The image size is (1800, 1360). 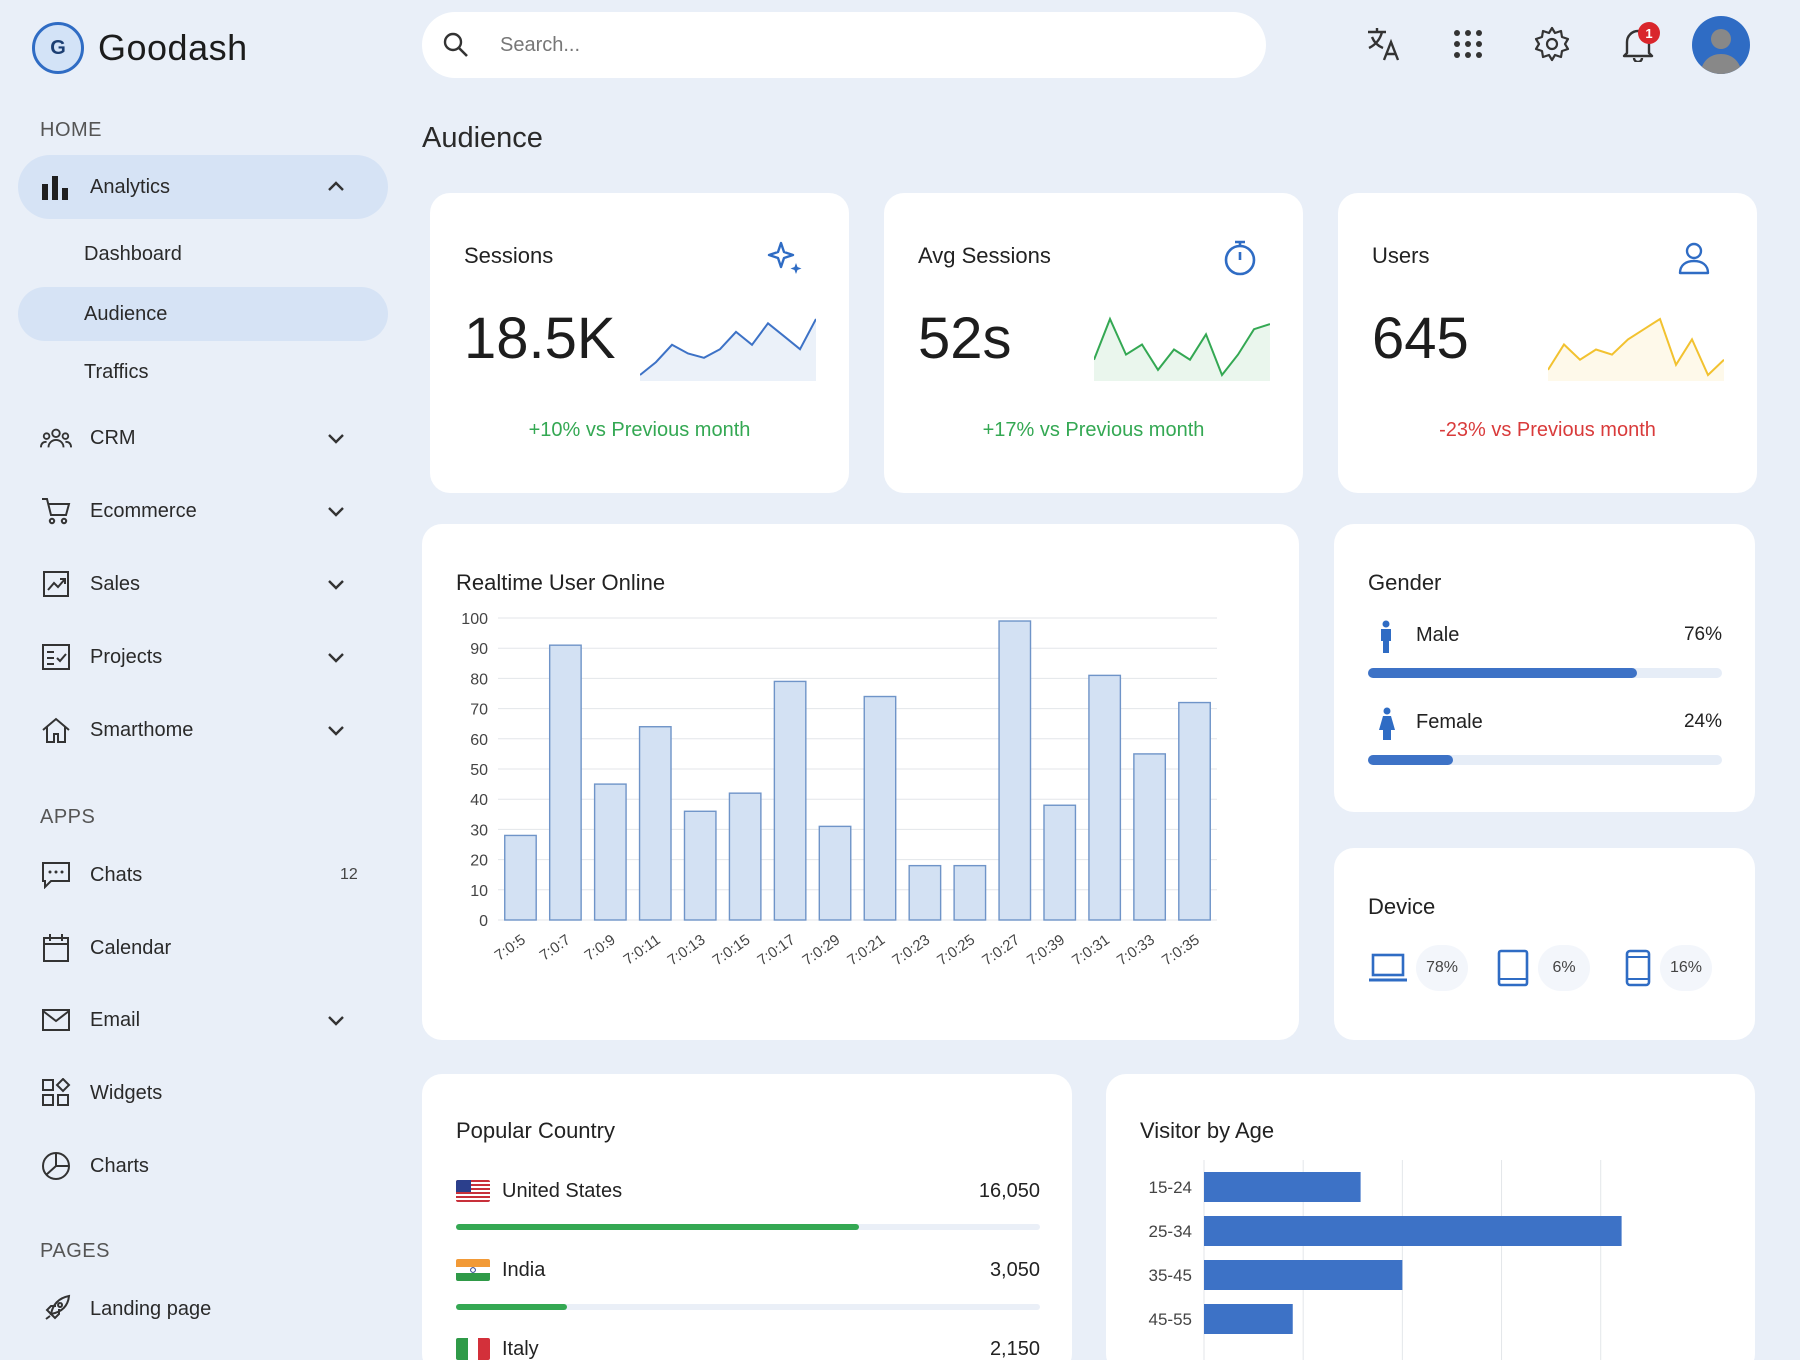 What do you see at coordinates (203, 511) in the screenshot?
I see `sidebar-item-ecommerce: Ecommerce` at bounding box center [203, 511].